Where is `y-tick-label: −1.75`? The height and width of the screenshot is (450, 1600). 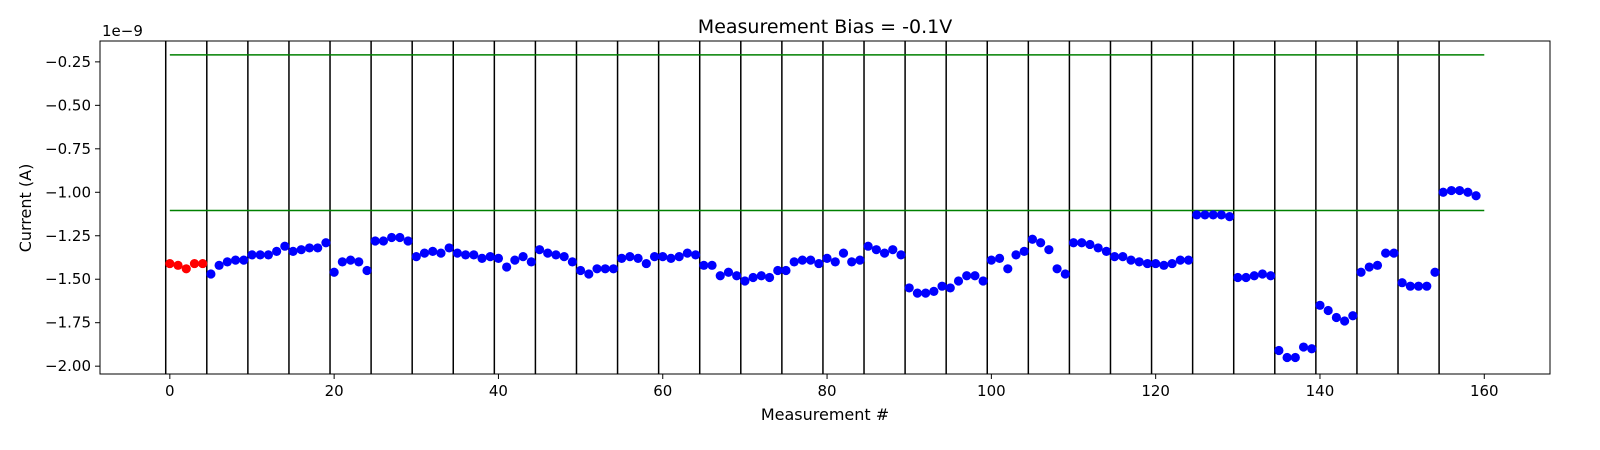
y-tick-label: −1.75 is located at coordinates (68, 323).